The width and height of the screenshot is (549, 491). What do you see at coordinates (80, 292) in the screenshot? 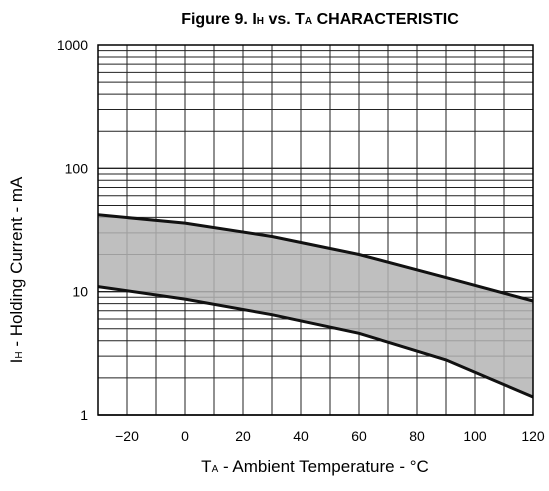
I see `y-tick-label: 10` at bounding box center [80, 292].